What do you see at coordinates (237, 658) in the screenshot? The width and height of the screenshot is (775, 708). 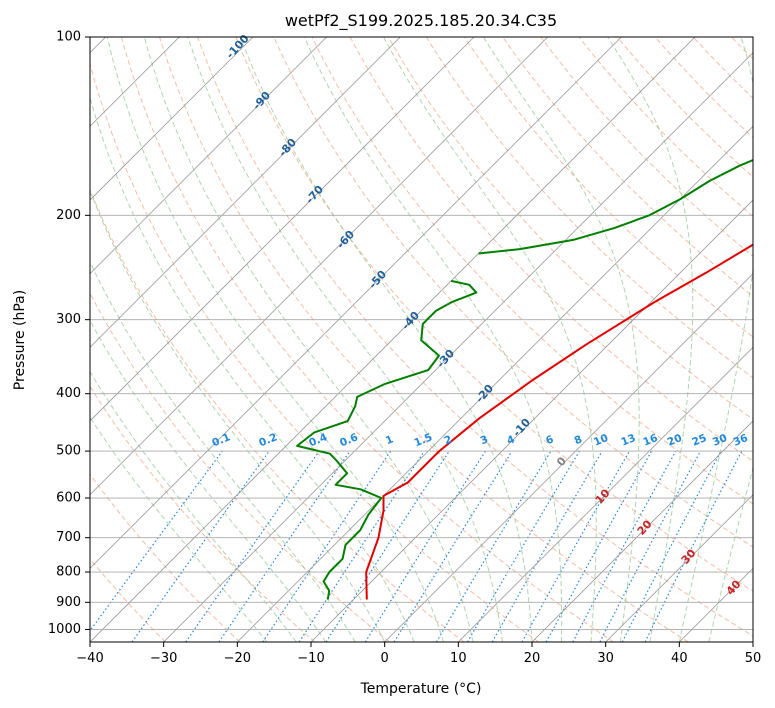 I see `x-tick-label: −20` at bounding box center [237, 658].